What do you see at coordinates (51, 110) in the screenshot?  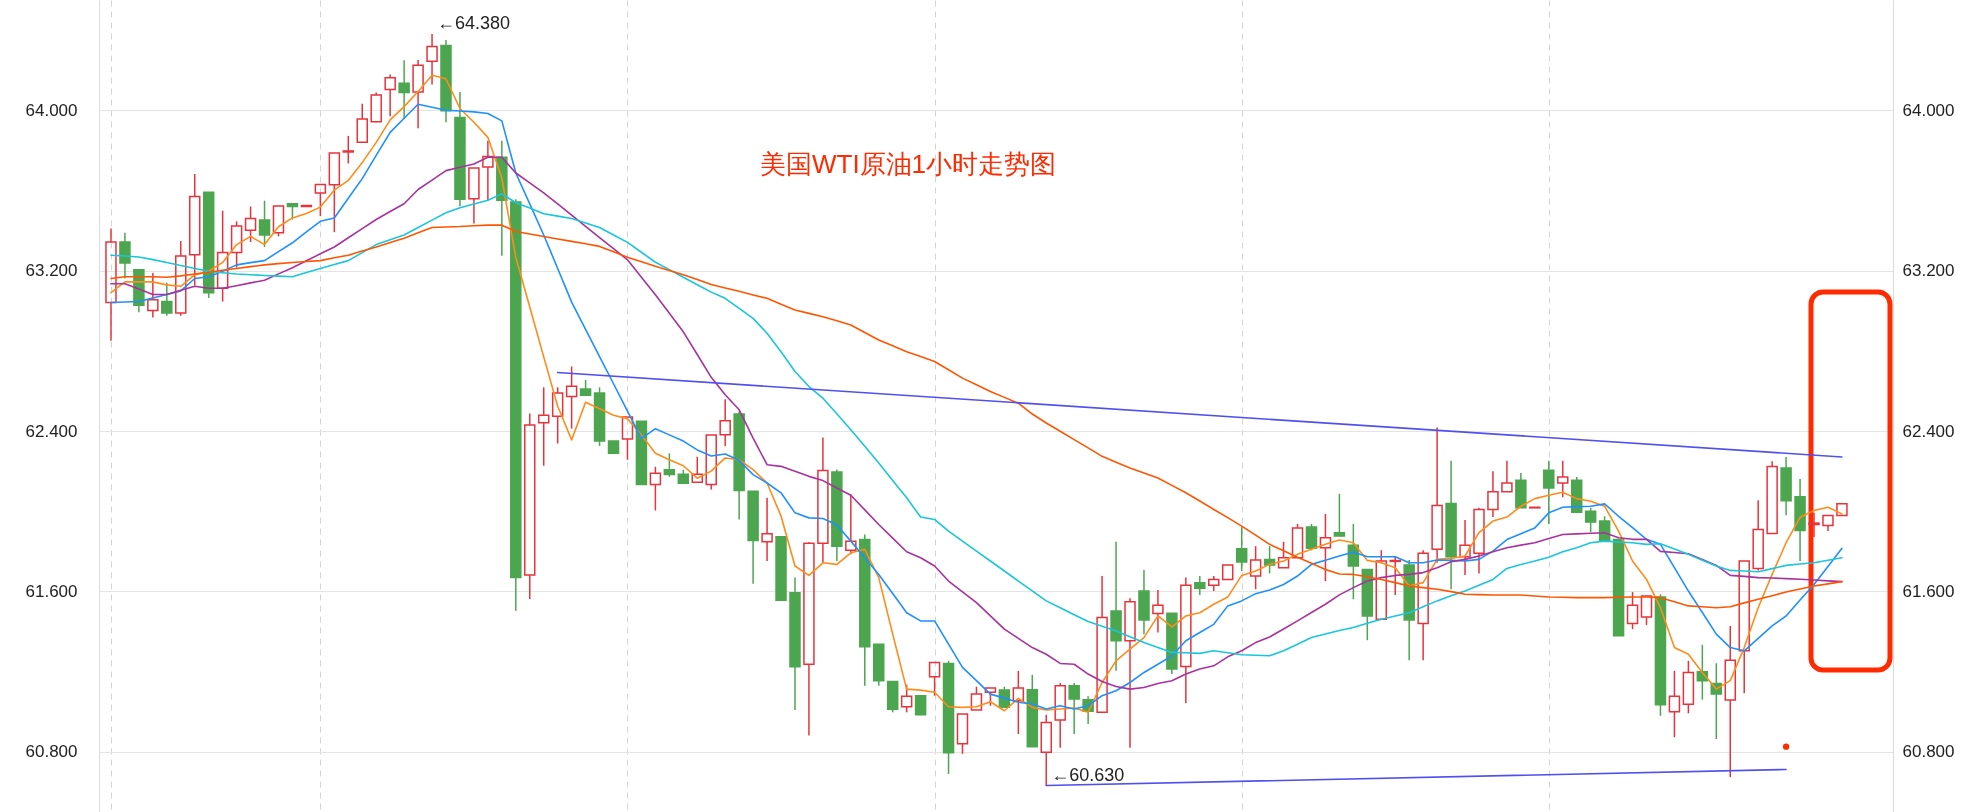 I see `y-tick-label: 64.000` at bounding box center [51, 110].